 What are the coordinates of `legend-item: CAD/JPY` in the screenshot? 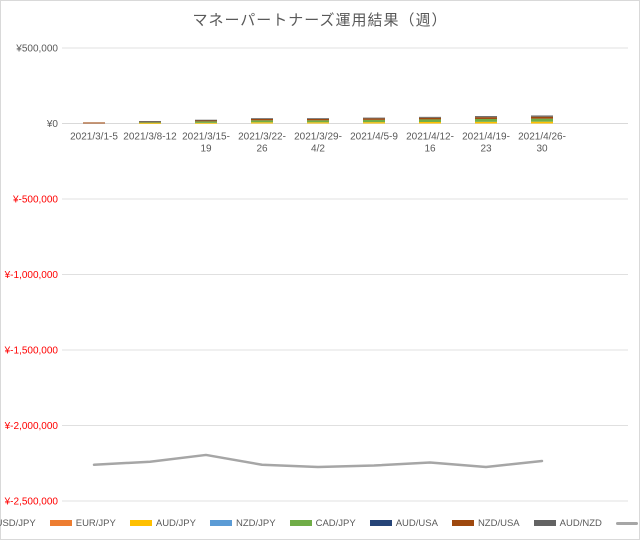 It's located at (322, 523).